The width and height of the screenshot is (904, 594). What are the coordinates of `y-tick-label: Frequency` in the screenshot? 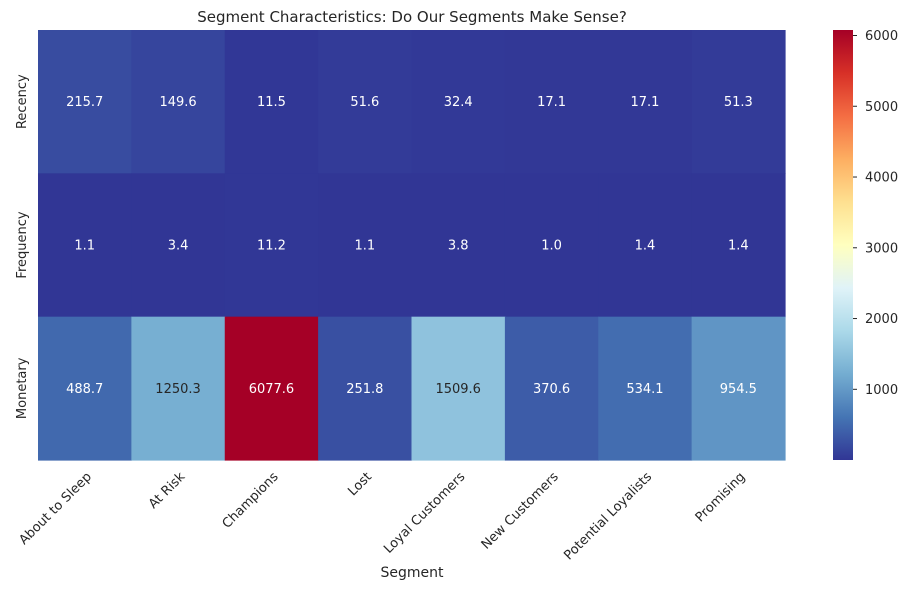 It's located at (22, 244).